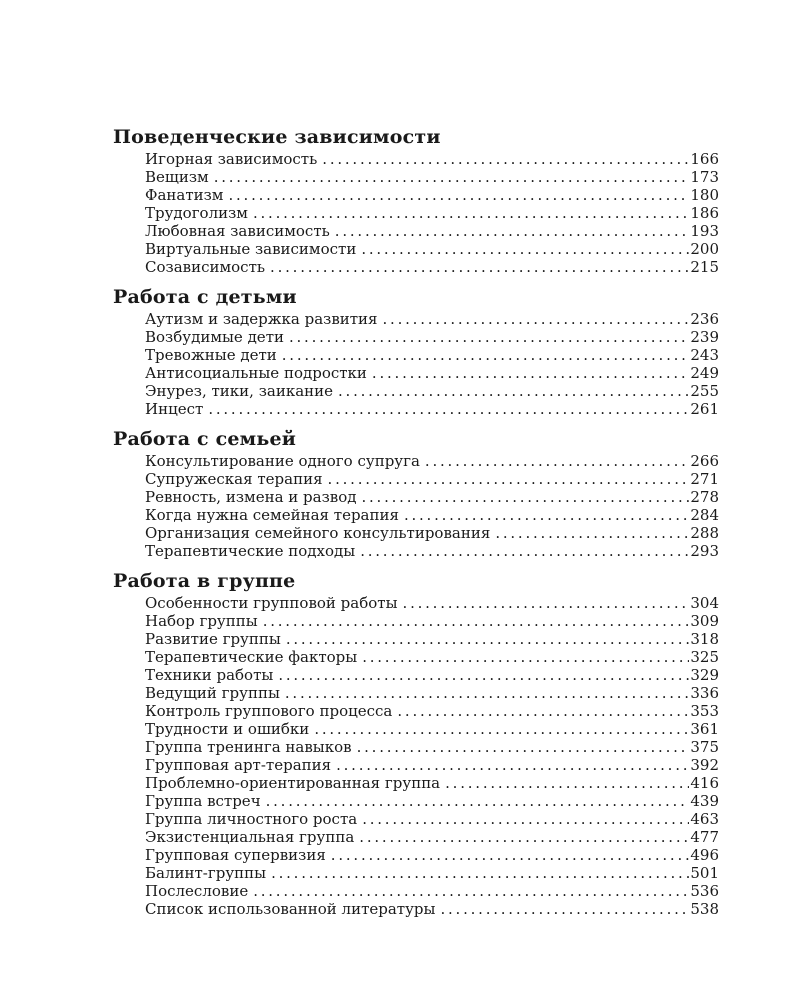 The height and width of the screenshot is (1000, 800). I want to click on toc-entry: Супружеская терапия 271, so click(416, 479).